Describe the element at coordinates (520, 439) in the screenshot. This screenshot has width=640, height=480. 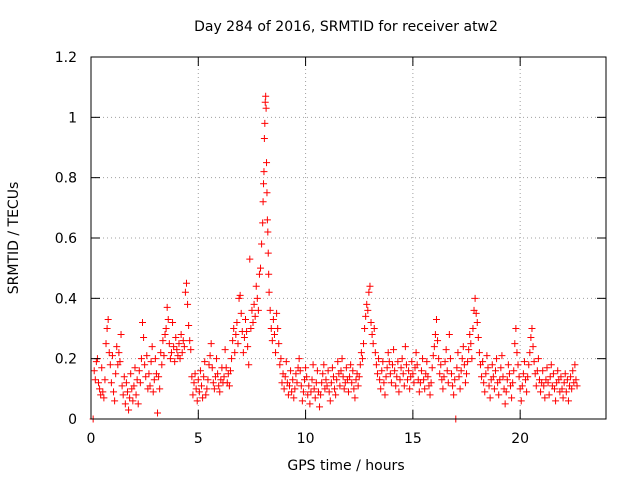
I see `x-tick-label: 20` at that location.